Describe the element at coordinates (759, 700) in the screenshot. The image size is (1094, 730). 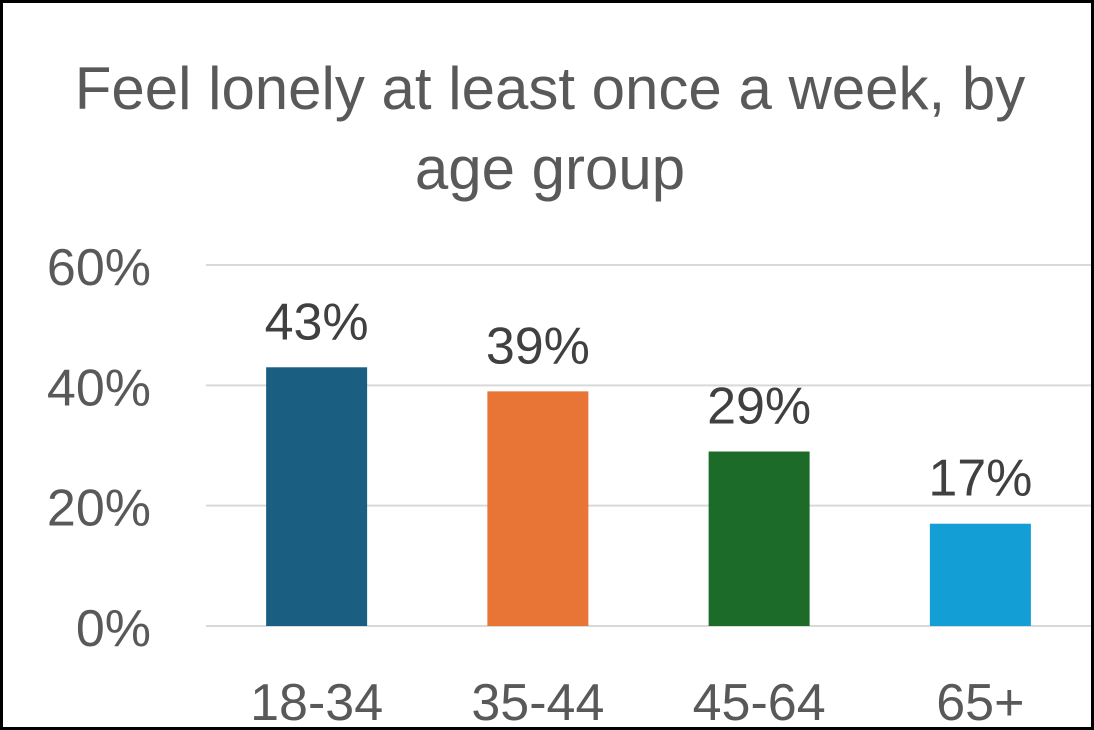
I see `x-tick-label: 45-64` at that location.